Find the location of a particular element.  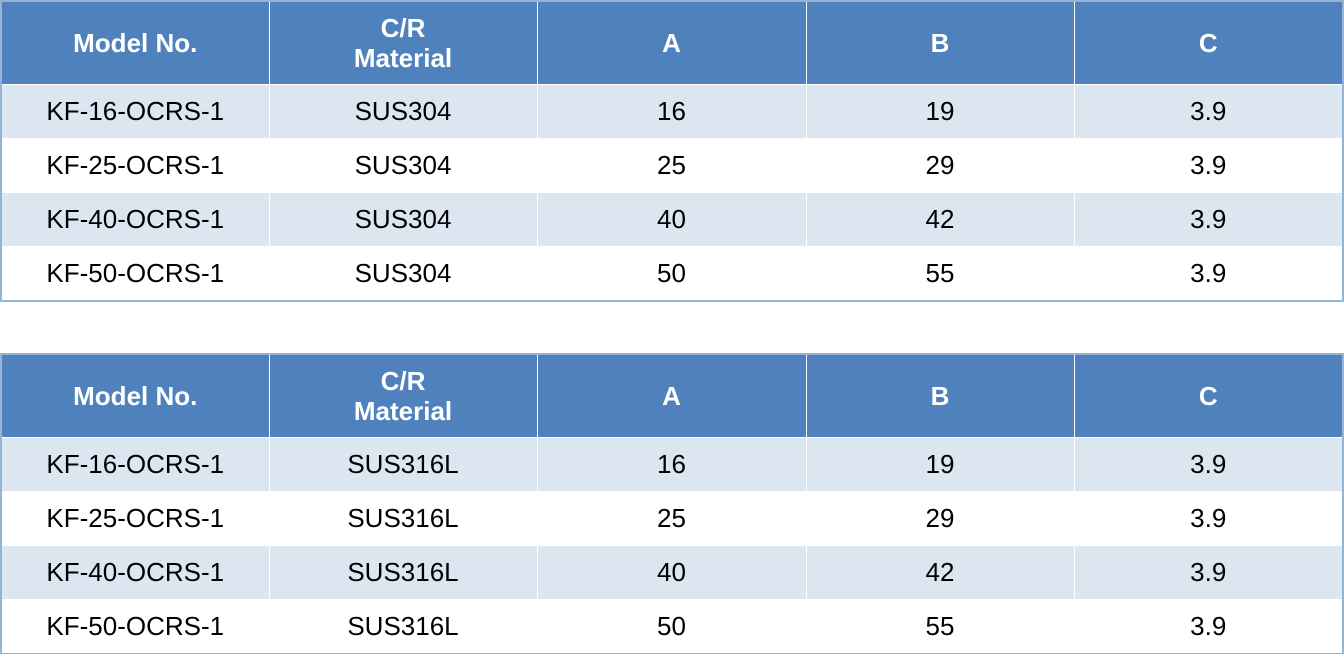

data-row: KF-25-OCRS-1 SUS304 25 29 3.9 is located at coordinates (672, 165).